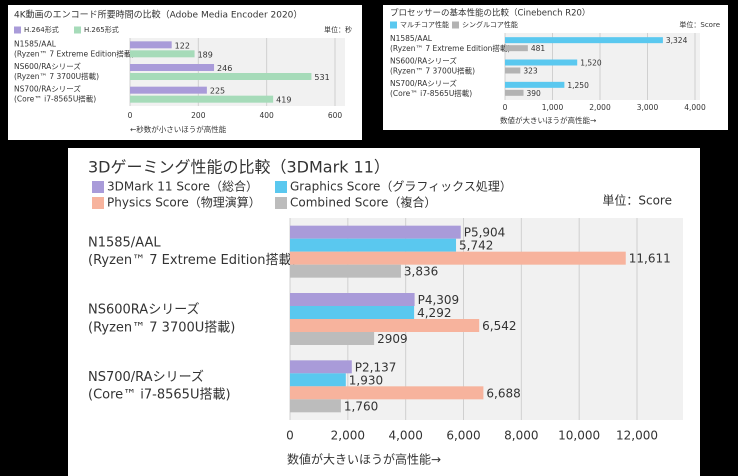 The image size is (738, 476). Describe the element at coordinates (591, 63) in the screenshot. I see `value-label: 1,520` at that location.